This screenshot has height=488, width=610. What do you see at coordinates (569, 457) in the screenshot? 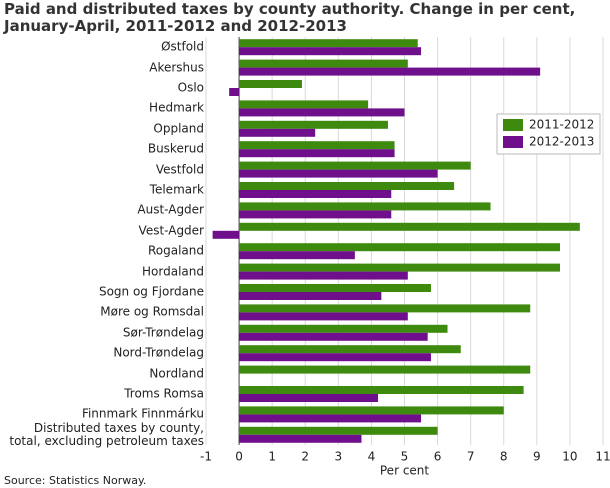
I see `x-tick-label: 10` at bounding box center [569, 457].